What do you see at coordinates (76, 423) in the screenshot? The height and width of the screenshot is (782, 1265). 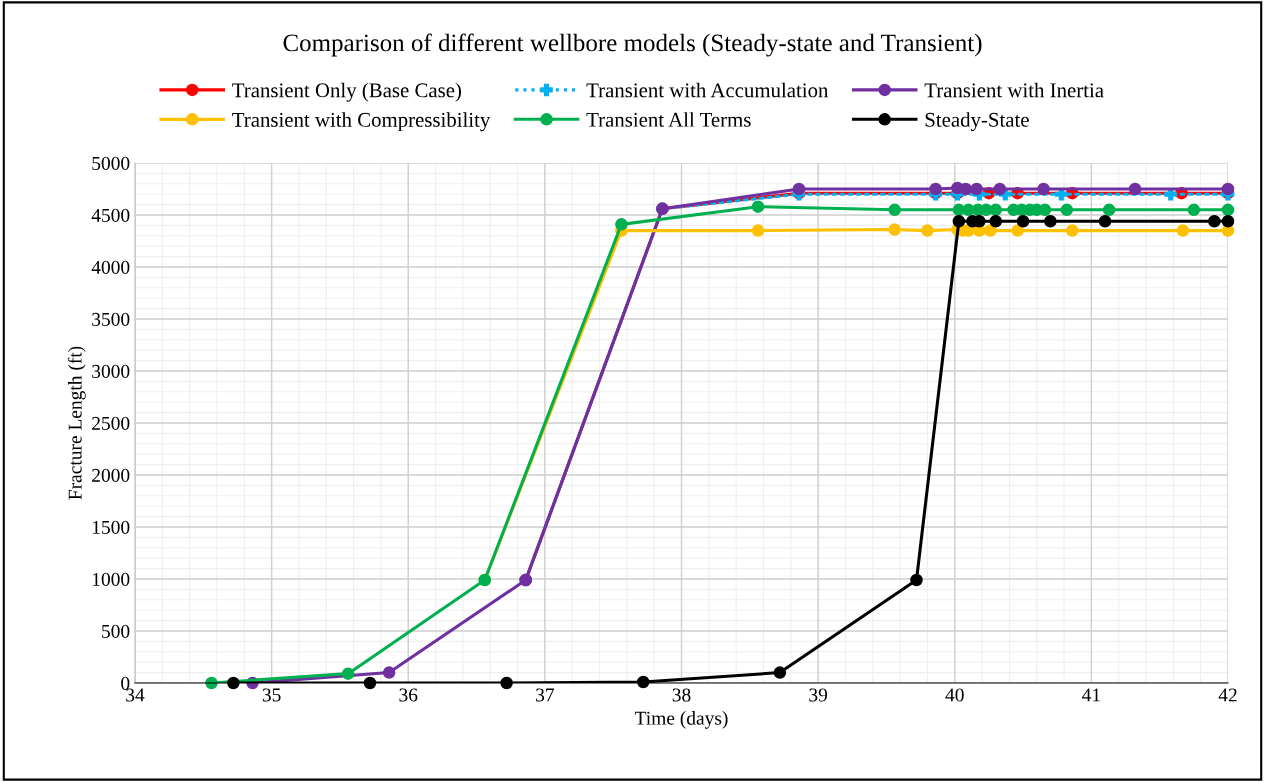 I see `y-axis-title: Fracture Length (ft)` at bounding box center [76, 423].